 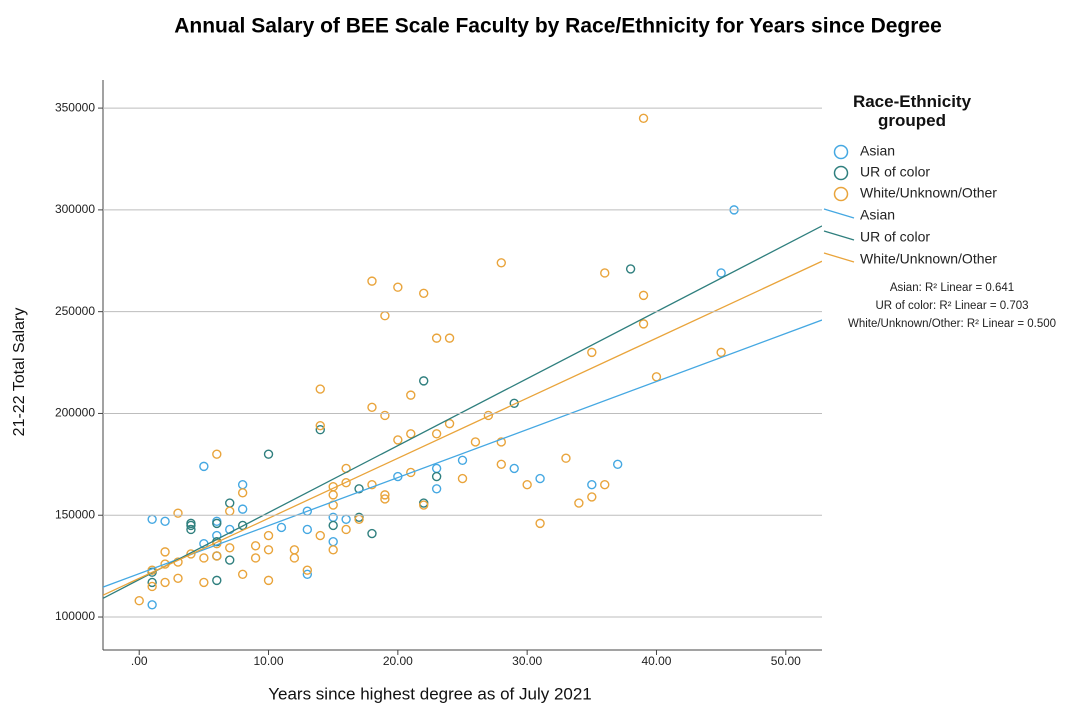 I want to click on y-tick-label: 250000, so click(x=75, y=311).